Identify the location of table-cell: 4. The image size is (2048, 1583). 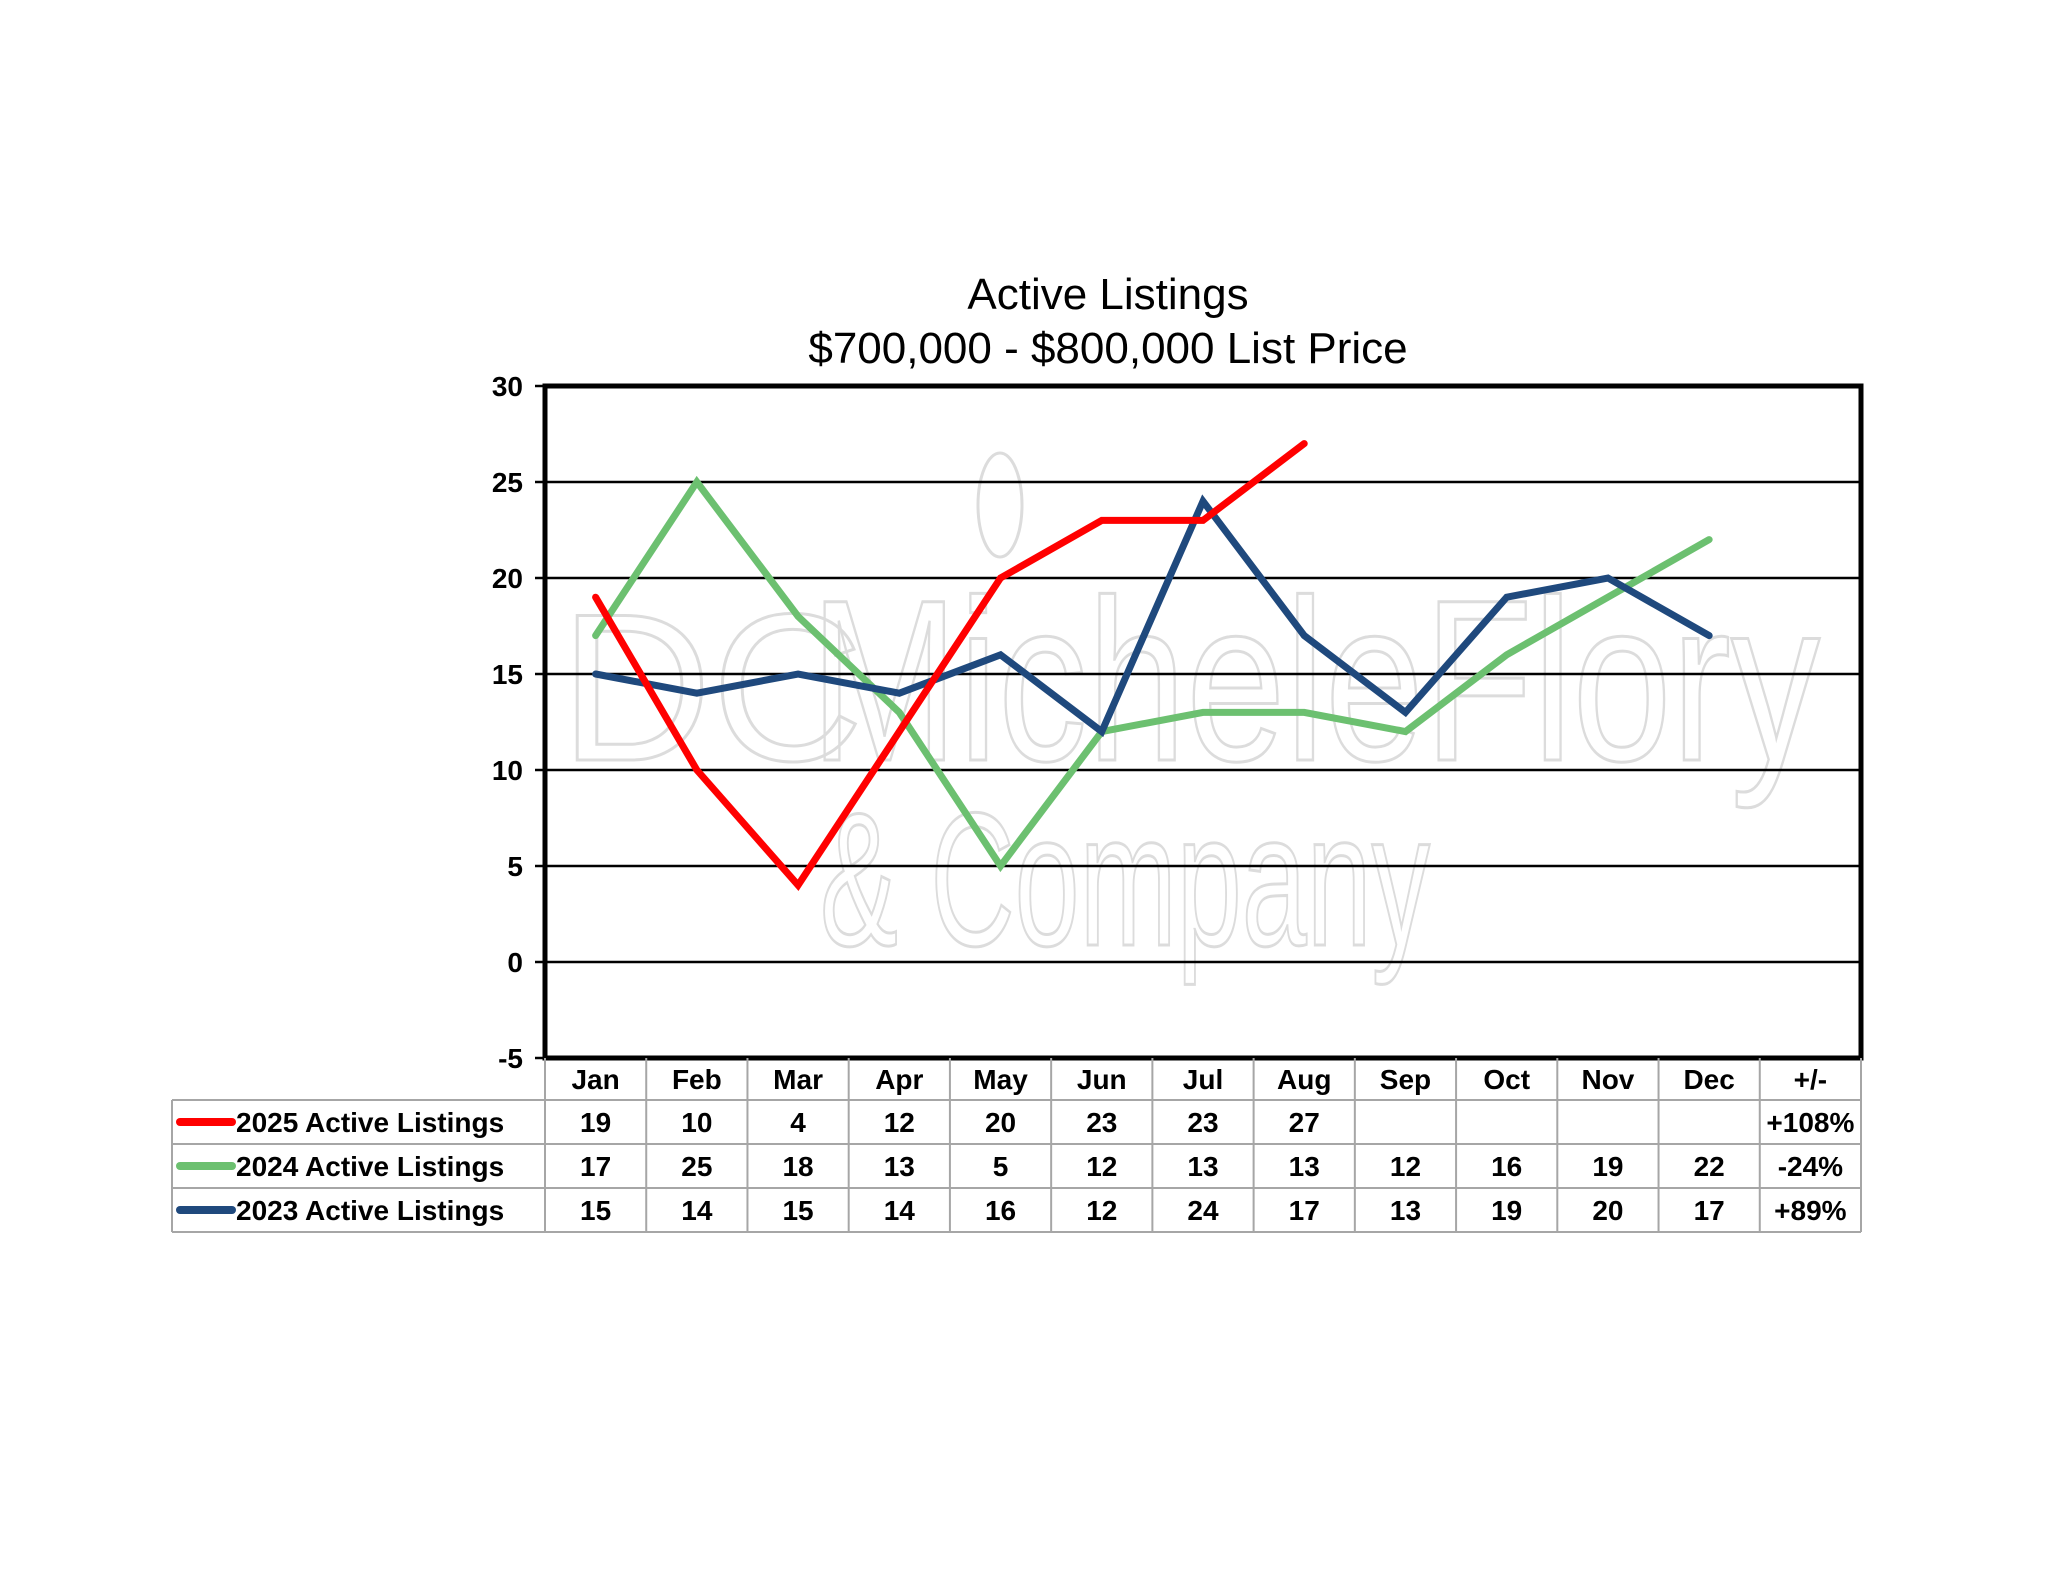
(798, 1122).